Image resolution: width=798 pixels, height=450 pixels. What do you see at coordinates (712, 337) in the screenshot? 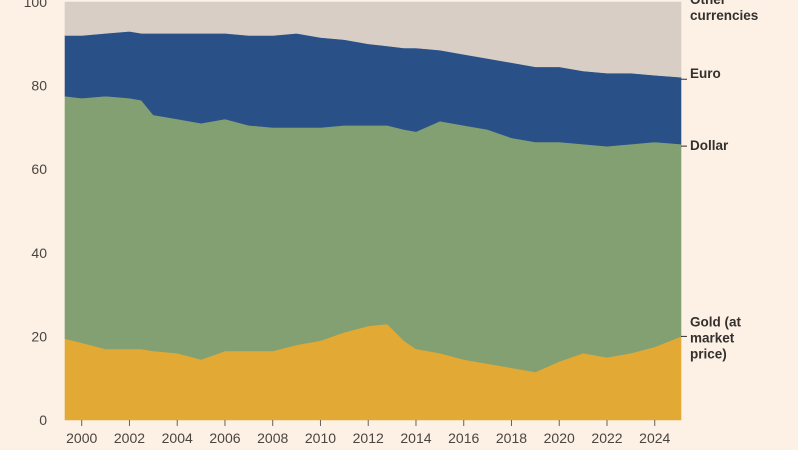
I see `gold-label: market` at bounding box center [712, 337].